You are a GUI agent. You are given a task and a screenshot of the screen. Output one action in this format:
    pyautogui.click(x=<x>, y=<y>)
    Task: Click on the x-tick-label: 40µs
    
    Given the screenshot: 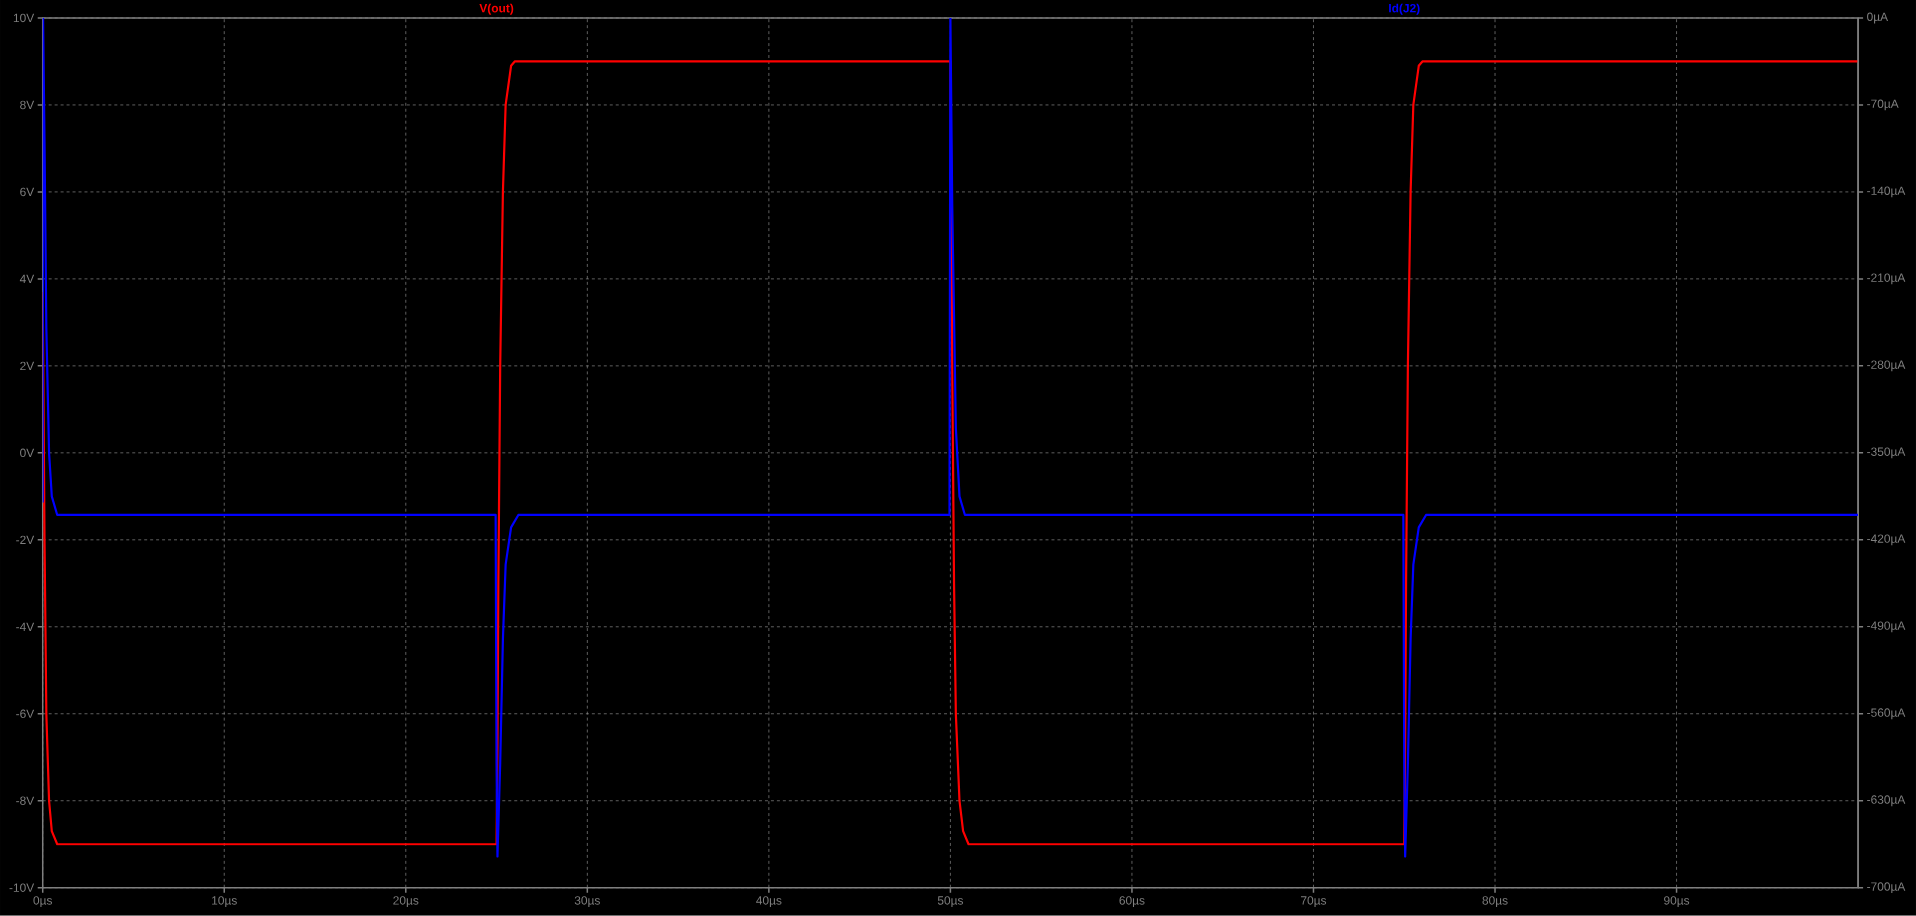 What is the action you would take?
    pyautogui.click(x=769, y=902)
    